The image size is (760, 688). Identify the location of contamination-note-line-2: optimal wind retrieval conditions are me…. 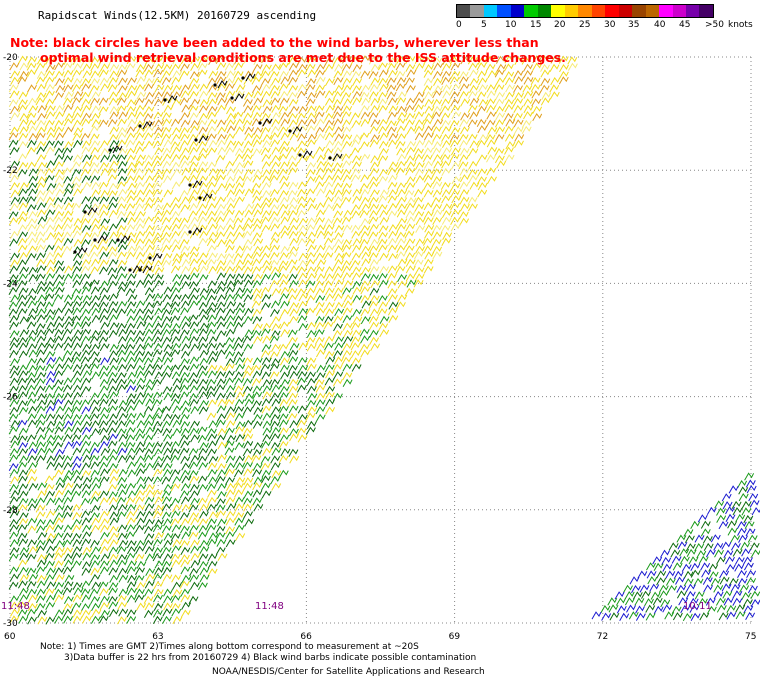
(303, 57).